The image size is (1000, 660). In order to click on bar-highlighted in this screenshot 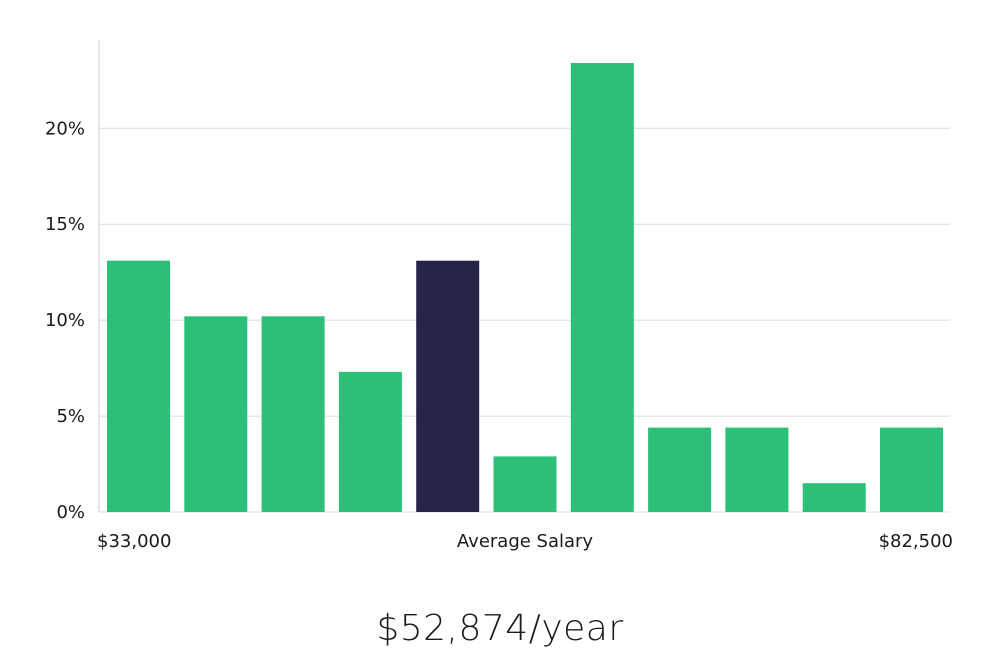, I will do `click(448, 386)`.